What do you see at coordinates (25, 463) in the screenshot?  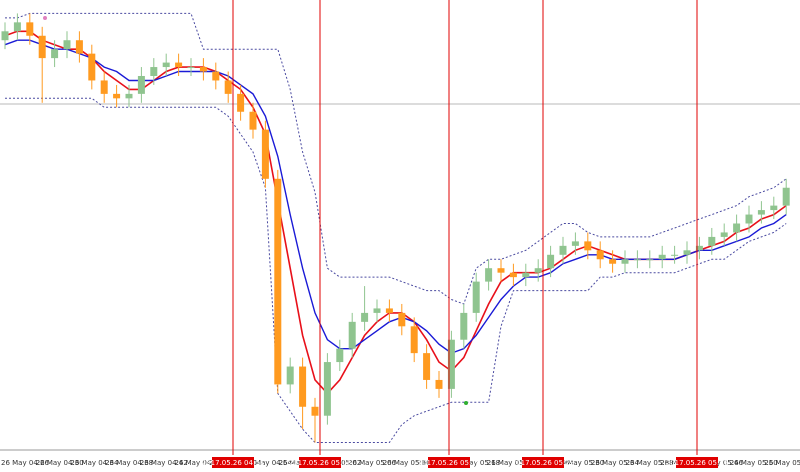 I see `time-label: 26 May 04:26` at bounding box center [25, 463].